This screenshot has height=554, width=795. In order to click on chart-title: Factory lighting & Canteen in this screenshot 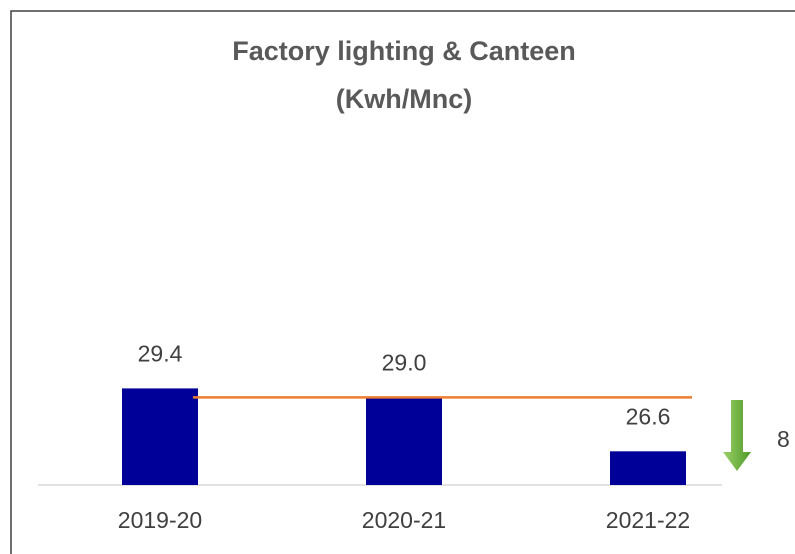, I will do `click(404, 51)`.